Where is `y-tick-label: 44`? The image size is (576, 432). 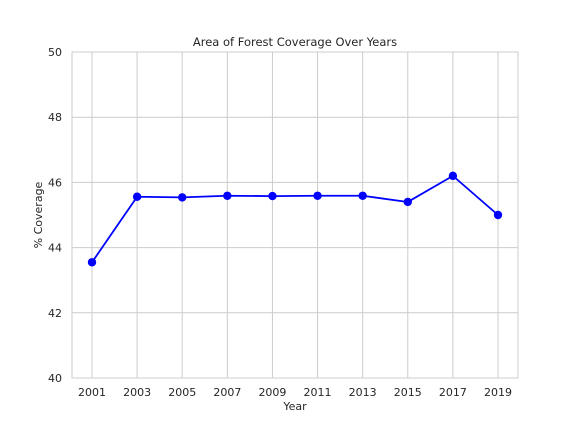 y-tick-label: 44 is located at coordinates (55, 248).